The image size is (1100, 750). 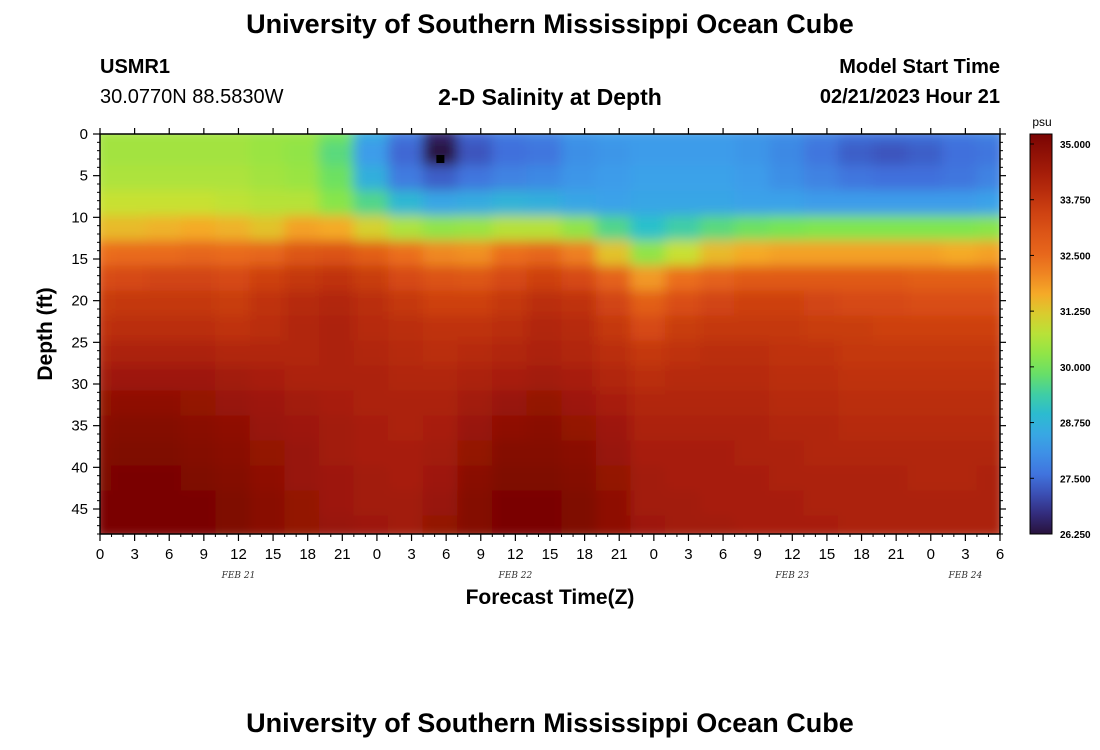 I want to click on station-coordinates: 30.0770N 88.5830W, so click(x=192, y=97).